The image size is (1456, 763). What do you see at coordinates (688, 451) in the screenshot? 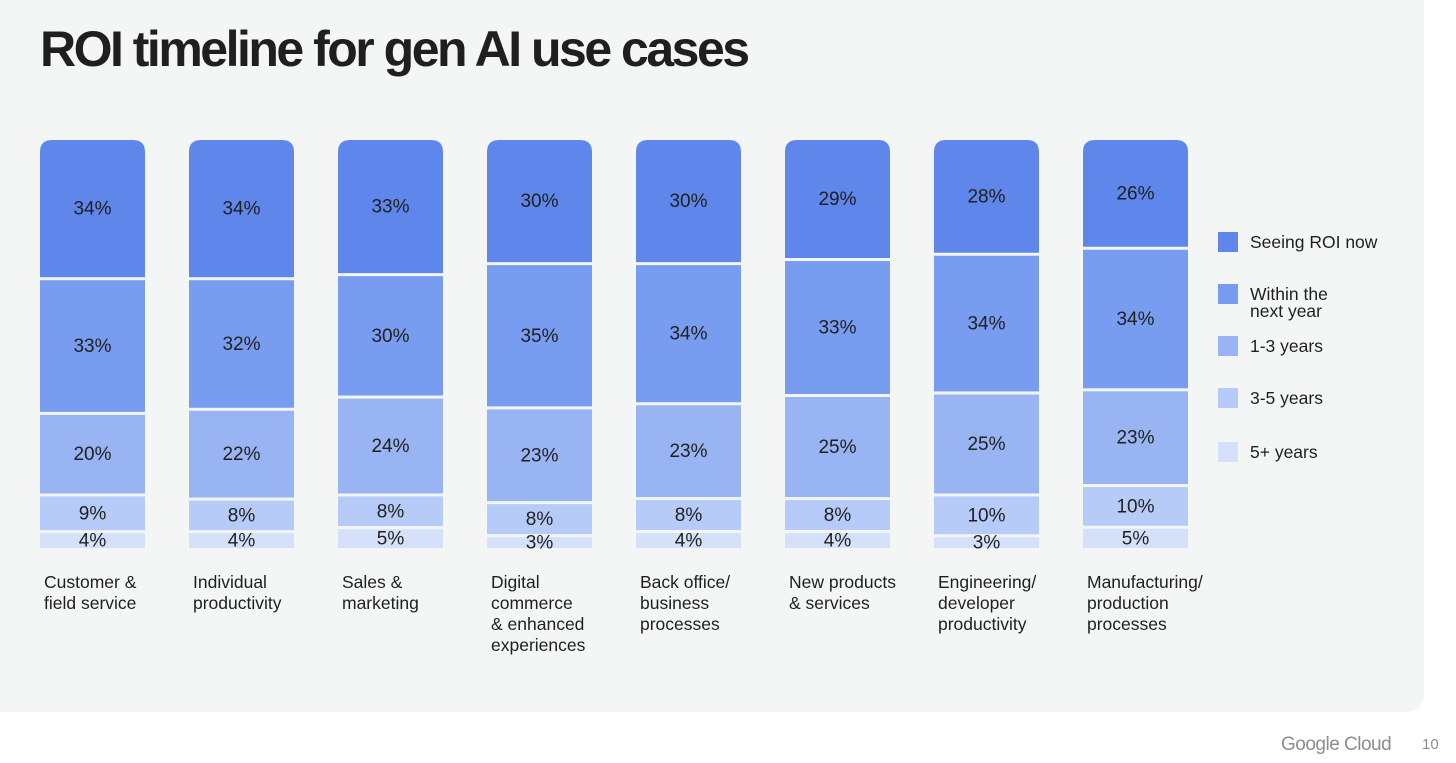
I see `data-label: 23%` at bounding box center [688, 451].